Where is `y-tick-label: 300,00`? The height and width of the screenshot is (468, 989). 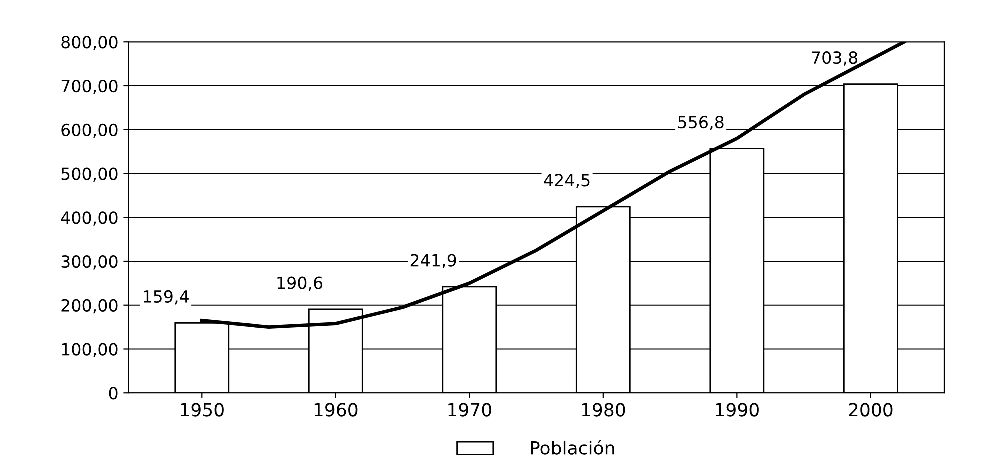
y-tick-label: 300,00 is located at coordinates (90, 262).